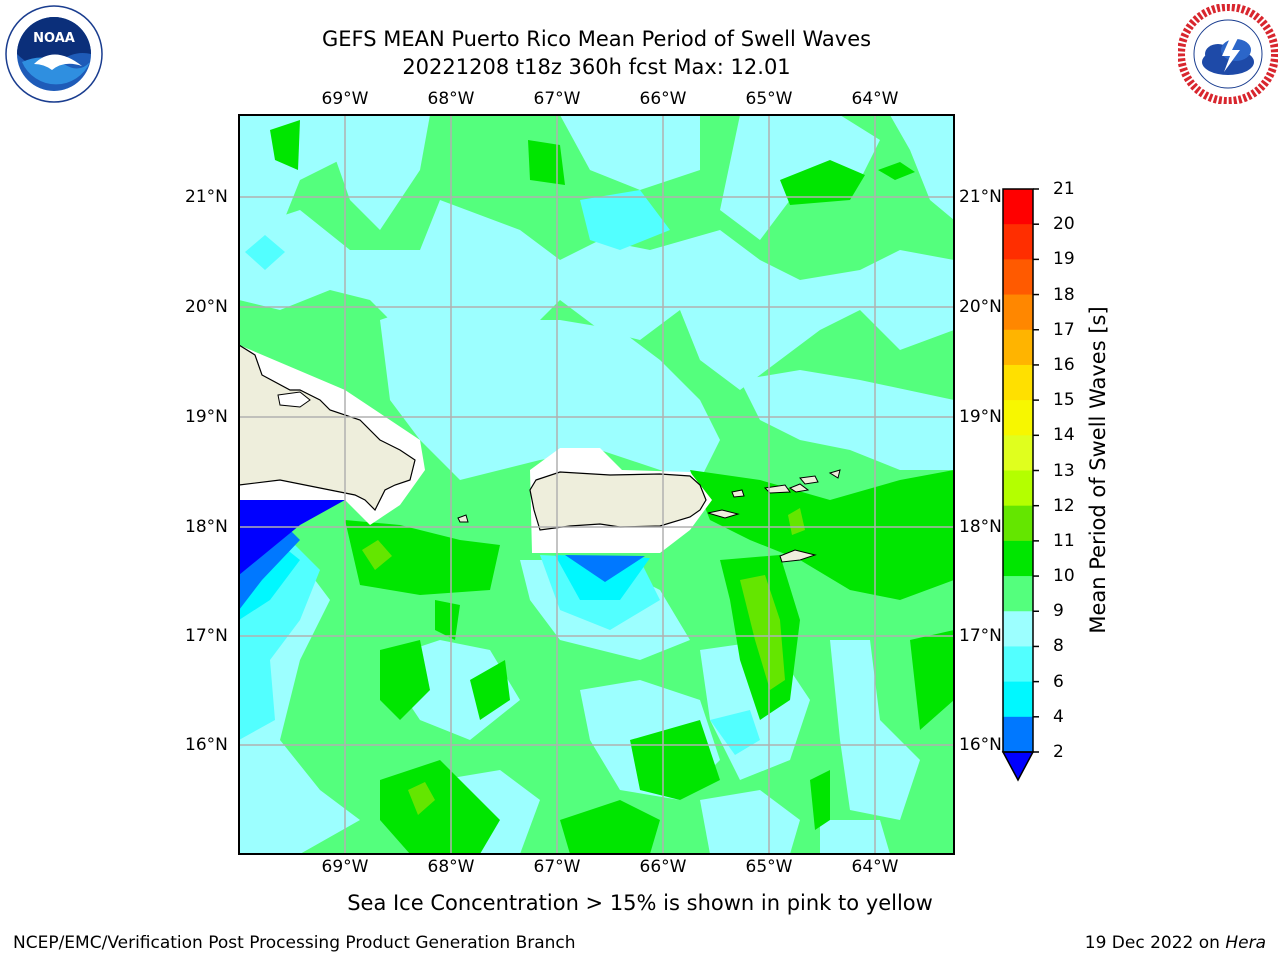 This screenshot has height=960, width=1280. I want to click on noaa-logo-icon: NOAA, so click(54, 54).